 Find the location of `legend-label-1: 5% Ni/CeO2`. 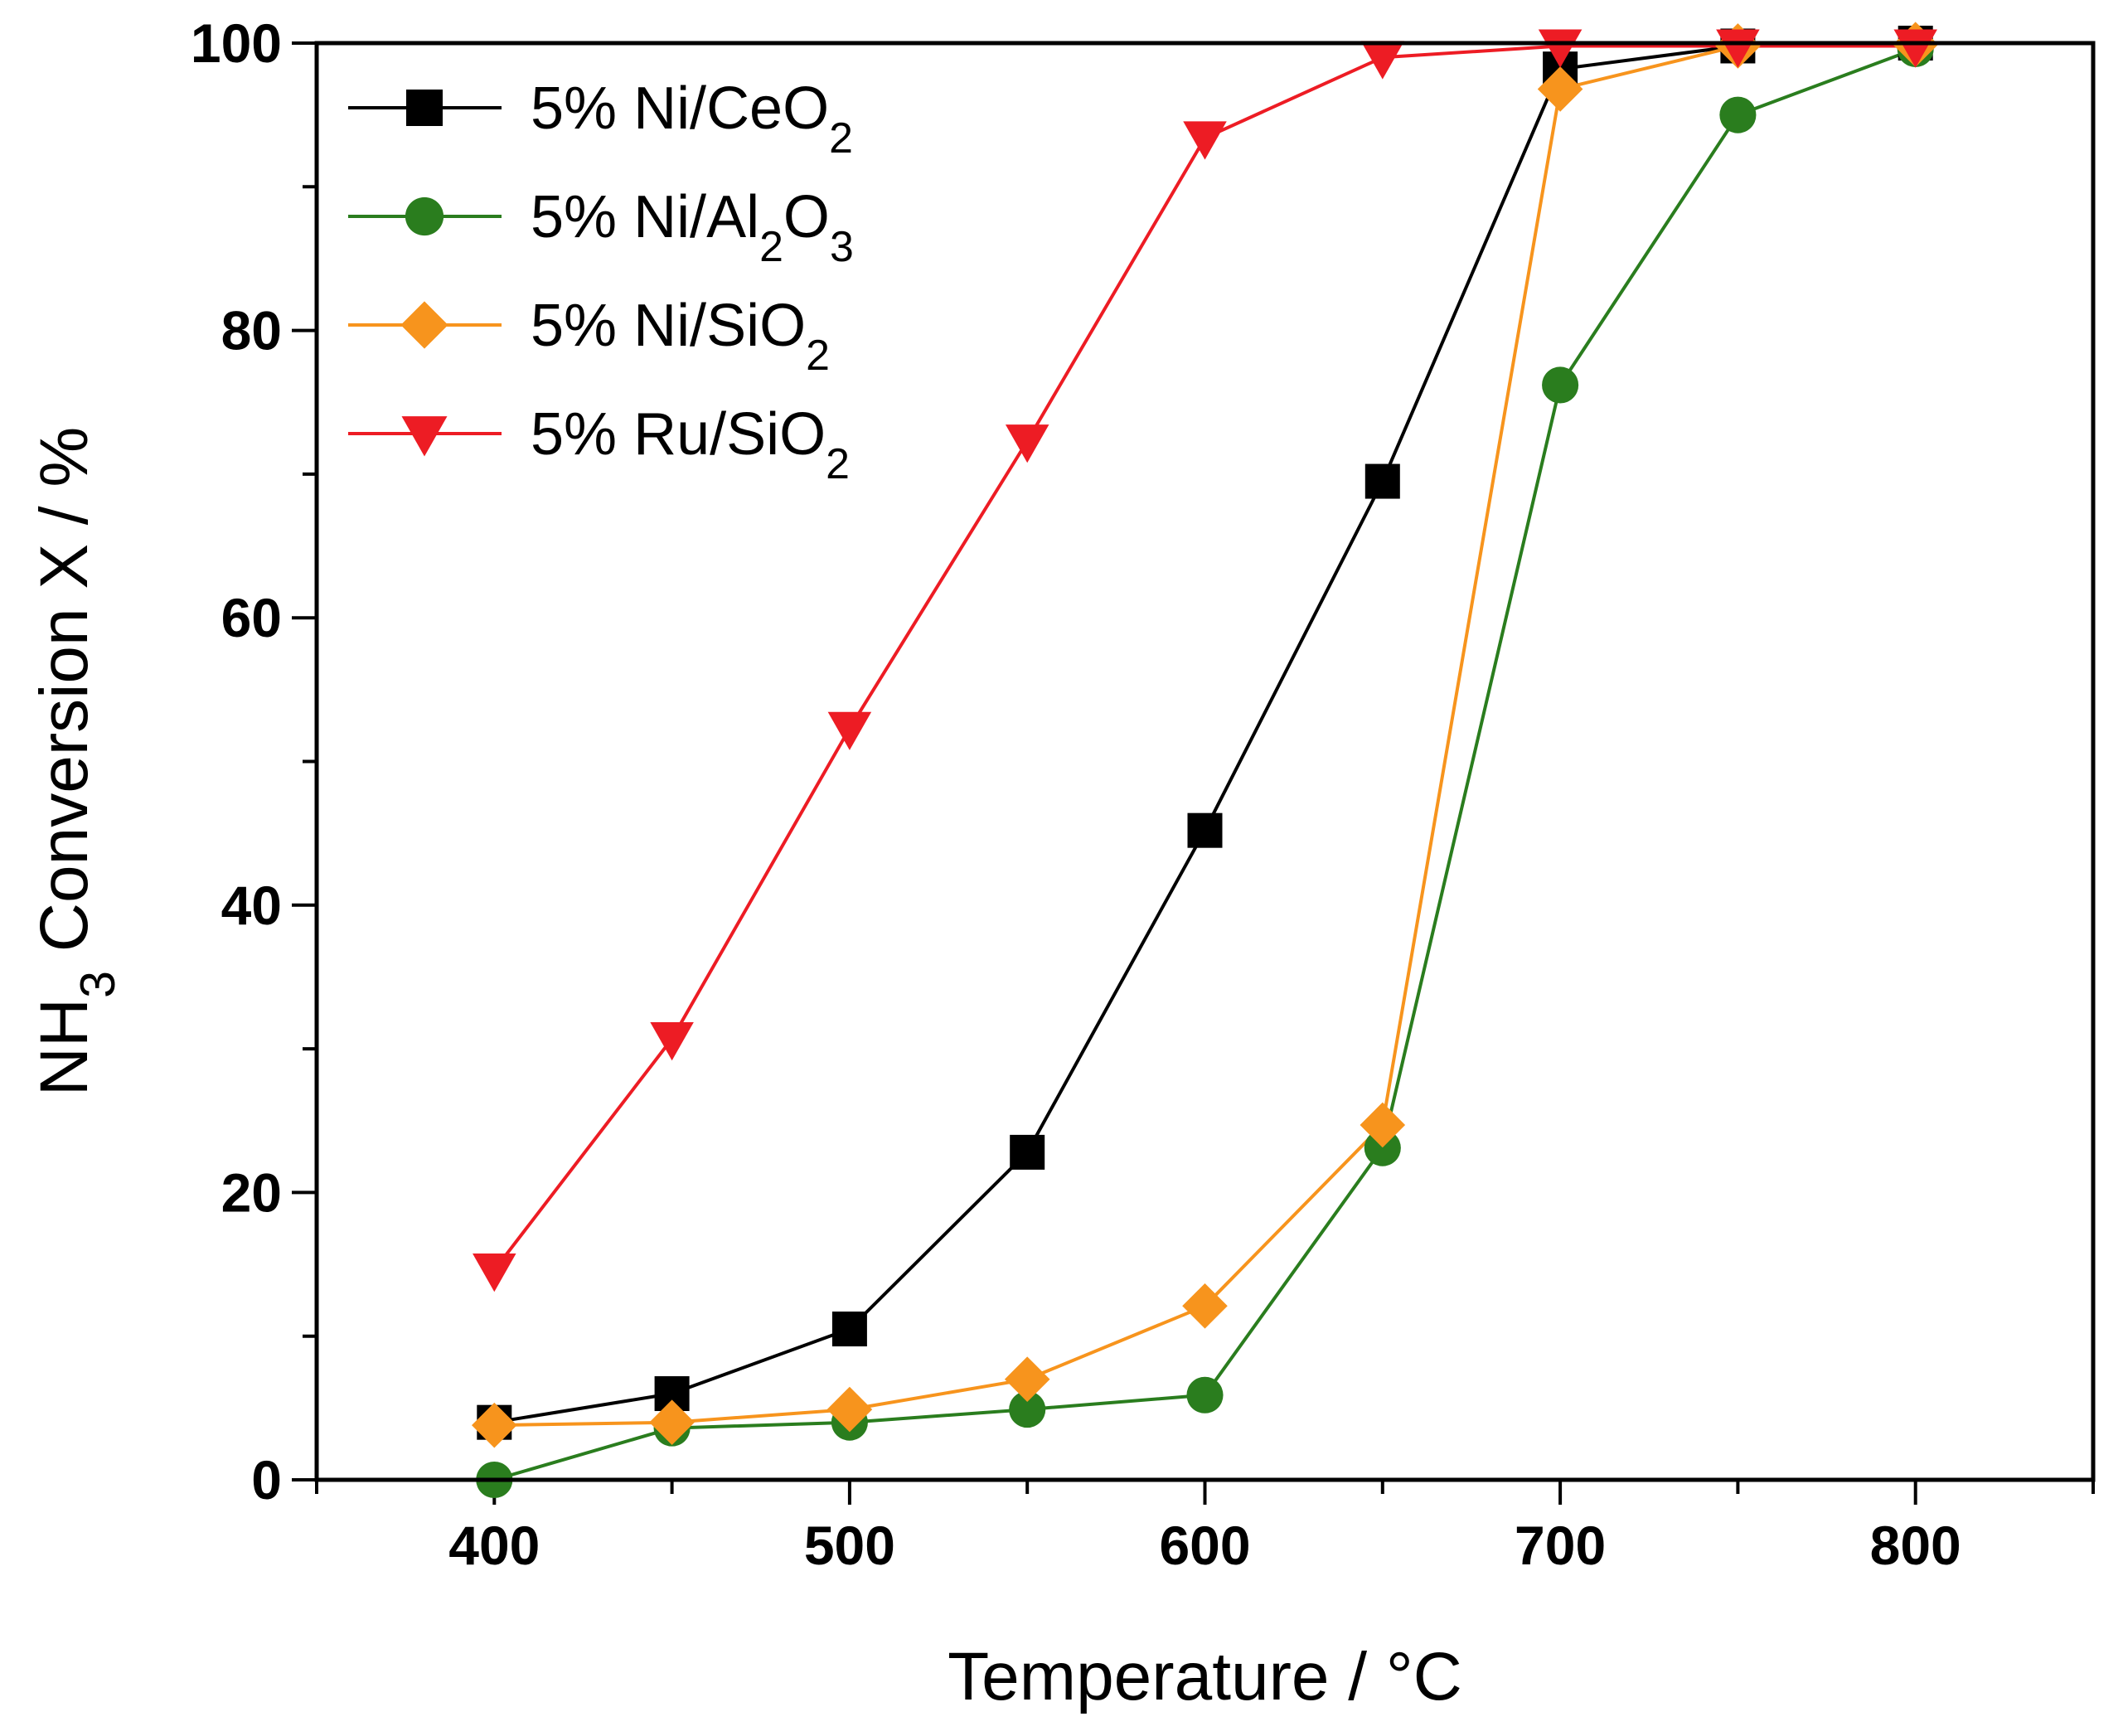

legend-label-1: 5% Ni/CeO2 is located at coordinates (692, 118).